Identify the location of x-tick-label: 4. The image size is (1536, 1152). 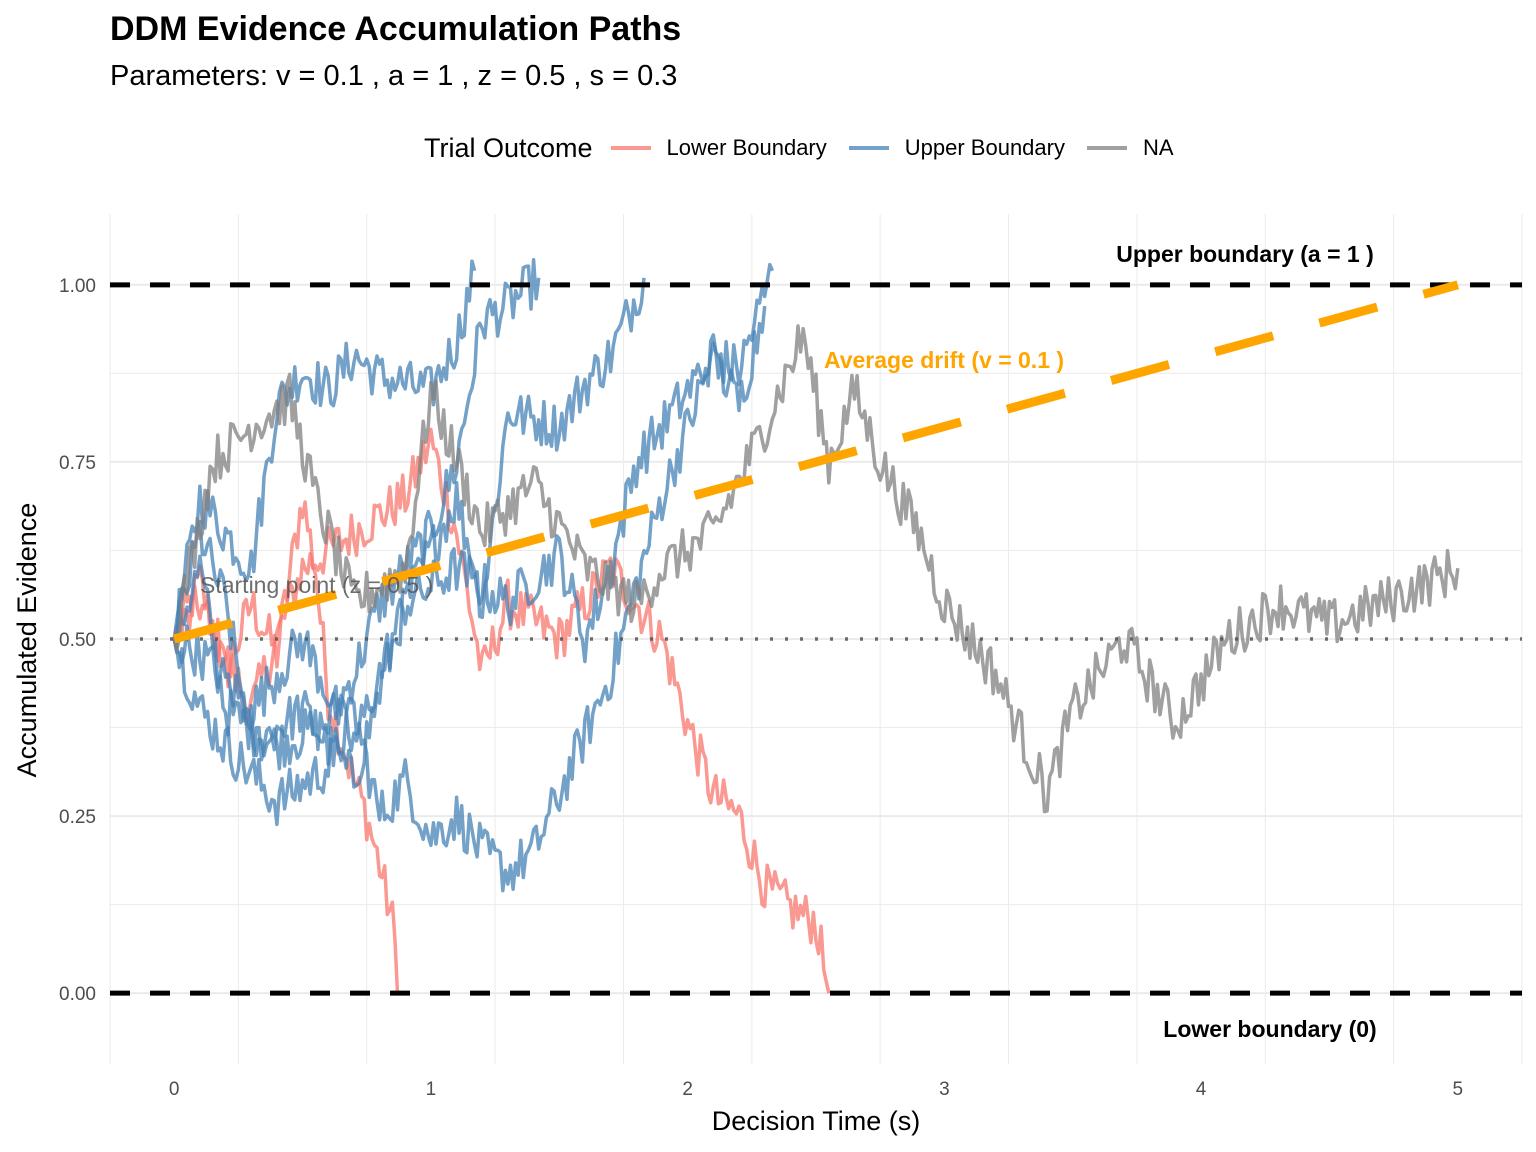
(1201, 1089).